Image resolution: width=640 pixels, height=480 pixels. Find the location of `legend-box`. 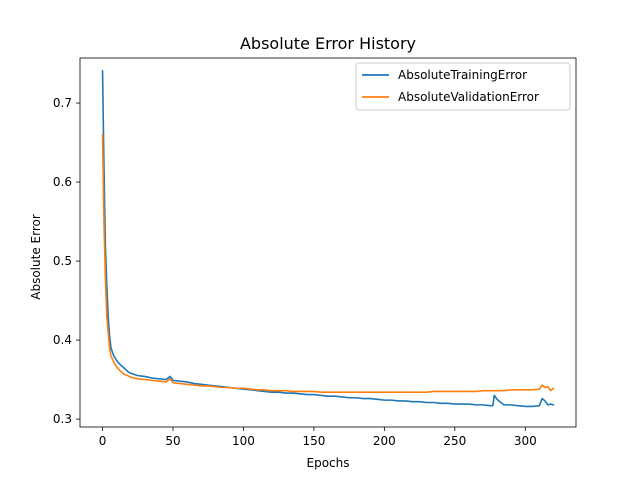

legend-box is located at coordinates (463, 86).